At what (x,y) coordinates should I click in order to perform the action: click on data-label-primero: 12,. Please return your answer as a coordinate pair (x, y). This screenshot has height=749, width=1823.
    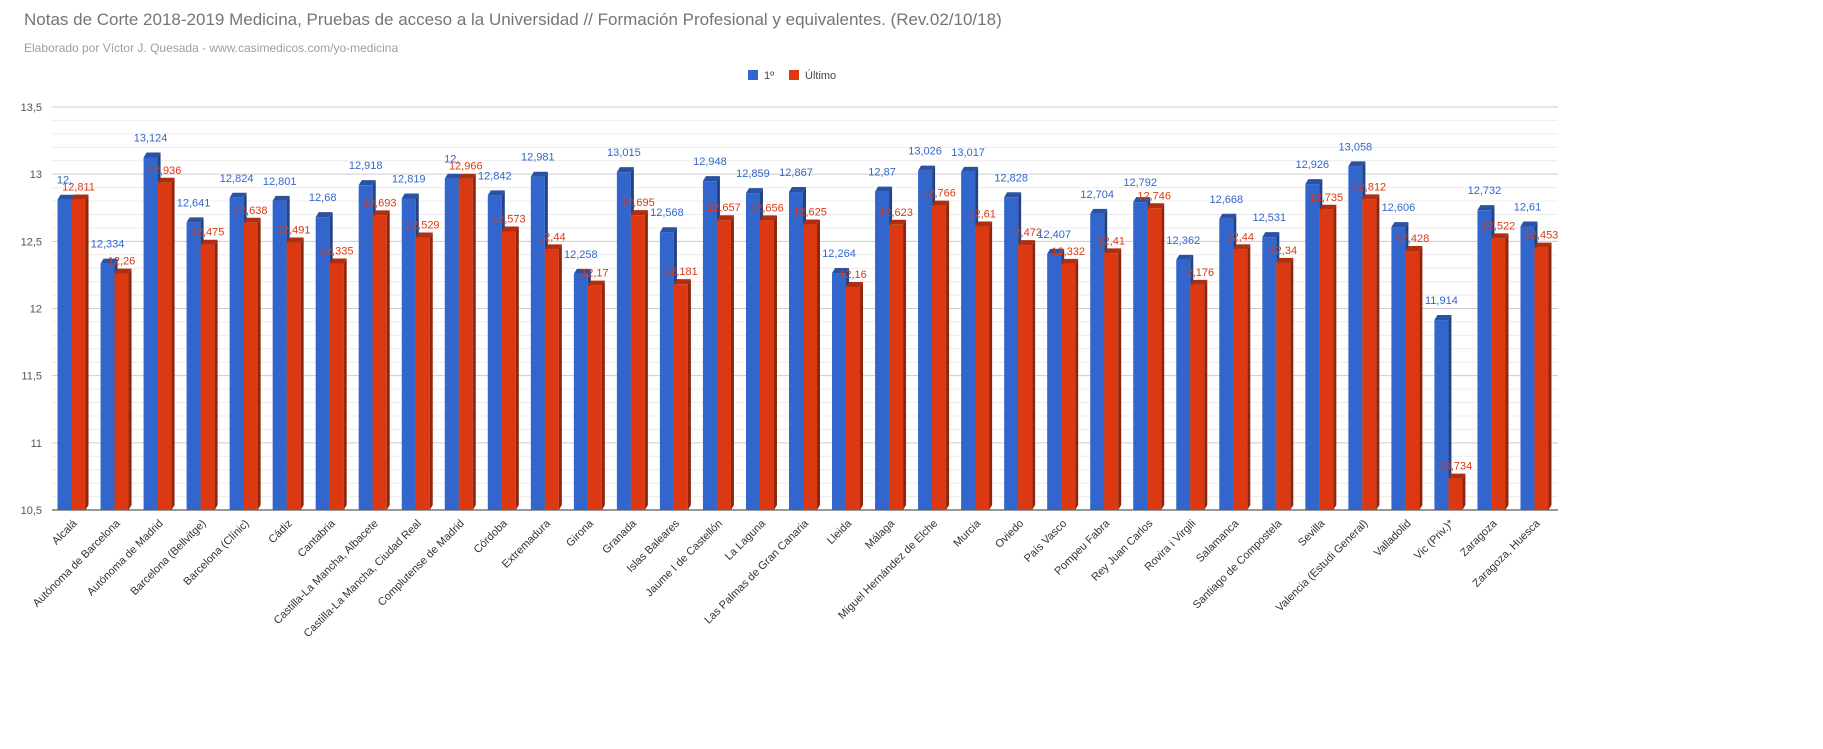
    Looking at the image, I should click on (64, 181).